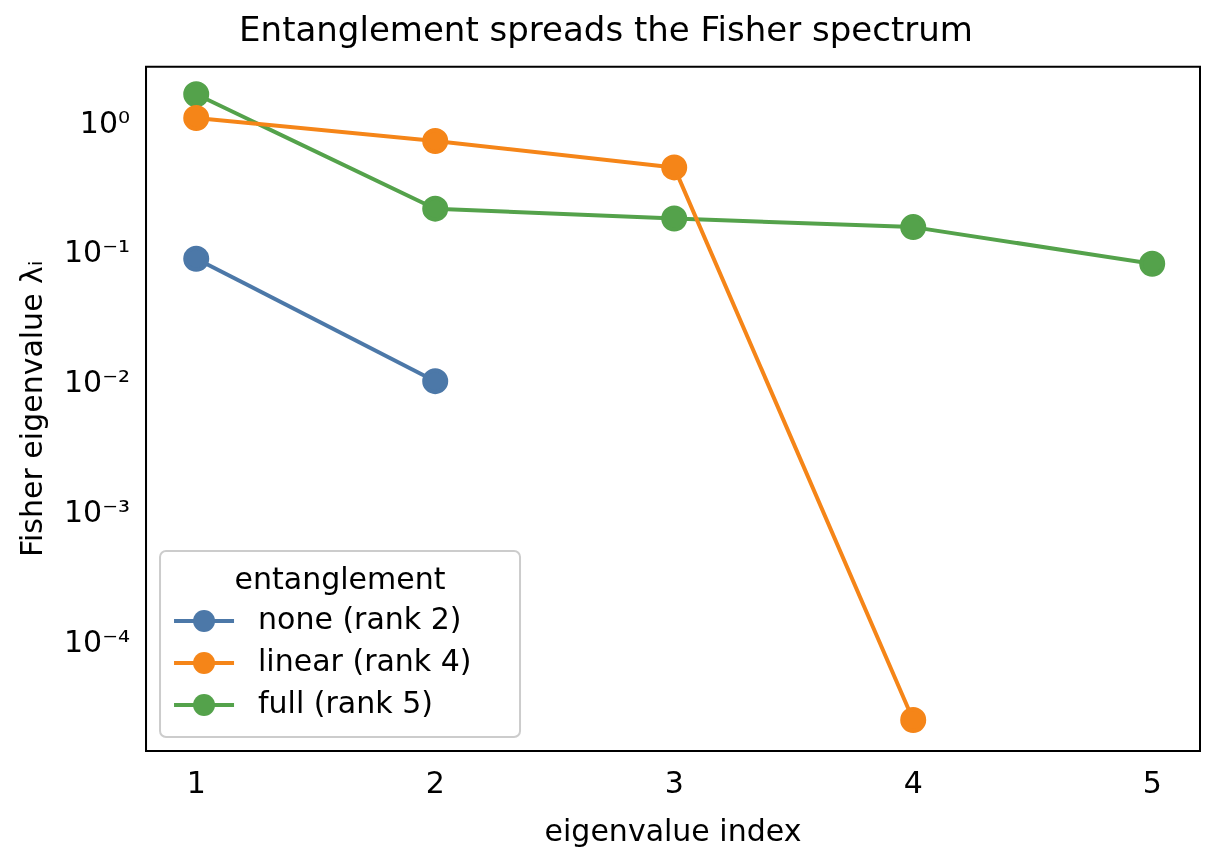 The width and height of the screenshot is (1228, 863). What do you see at coordinates (673, 830) in the screenshot?
I see `x-axis-title: eigenvalue index` at bounding box center [673, 830].